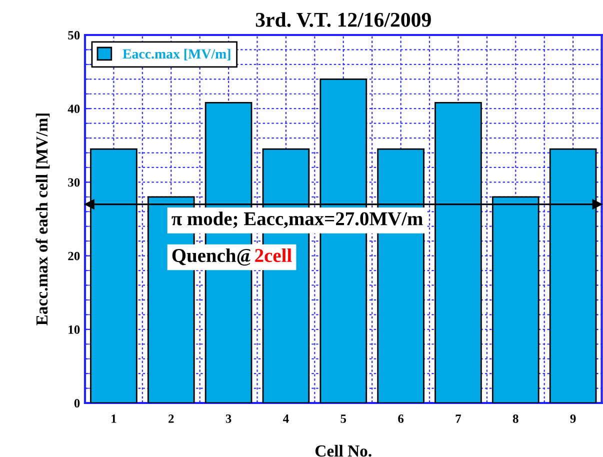 This screenshot has width=603, height=457. I want to click on y-tick-label: 50, so click(74, 35).